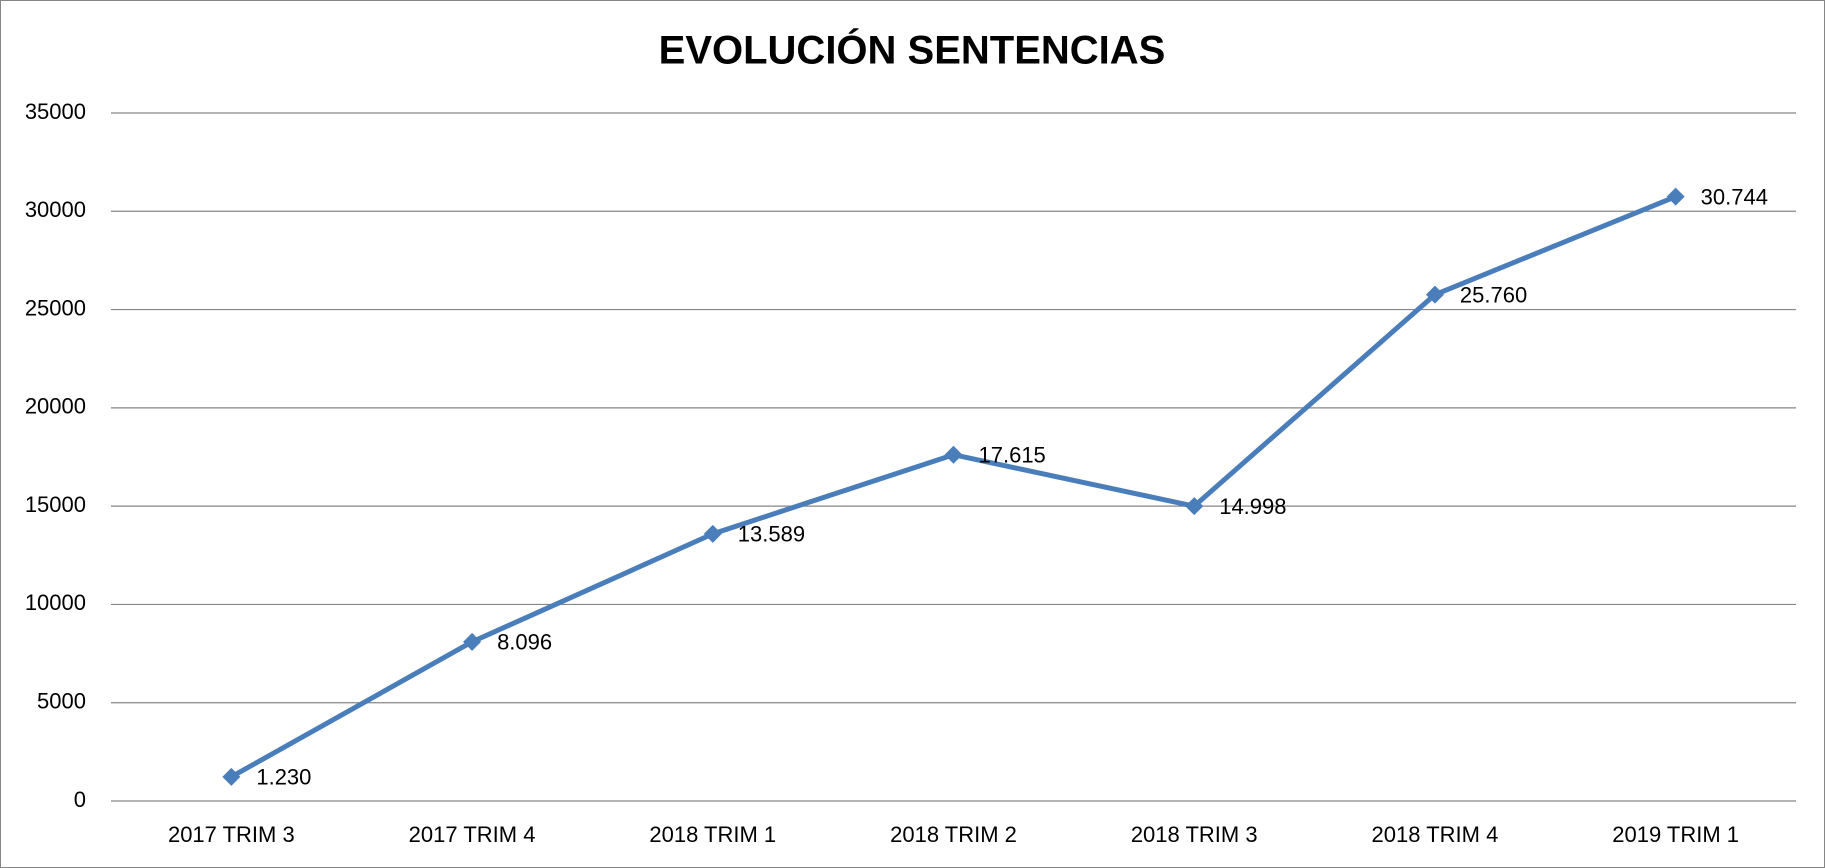 The height and width of the screenshot is (868, 1825). I want to click on y-tick-label: 0, so click(80, 799).